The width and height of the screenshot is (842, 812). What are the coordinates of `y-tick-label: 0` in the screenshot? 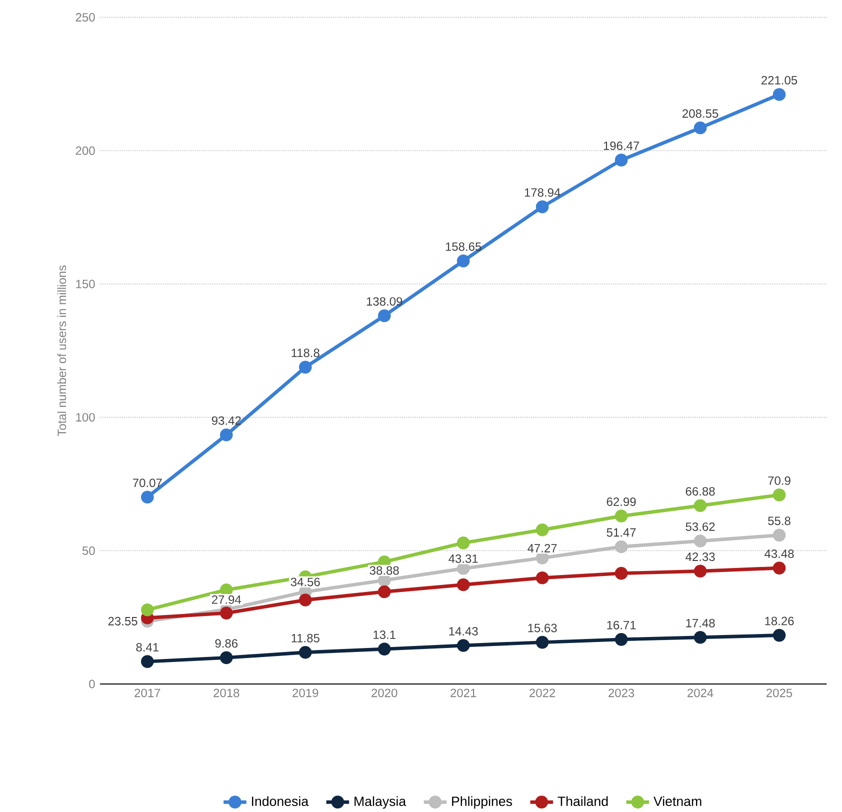 It's located at (92, 684).